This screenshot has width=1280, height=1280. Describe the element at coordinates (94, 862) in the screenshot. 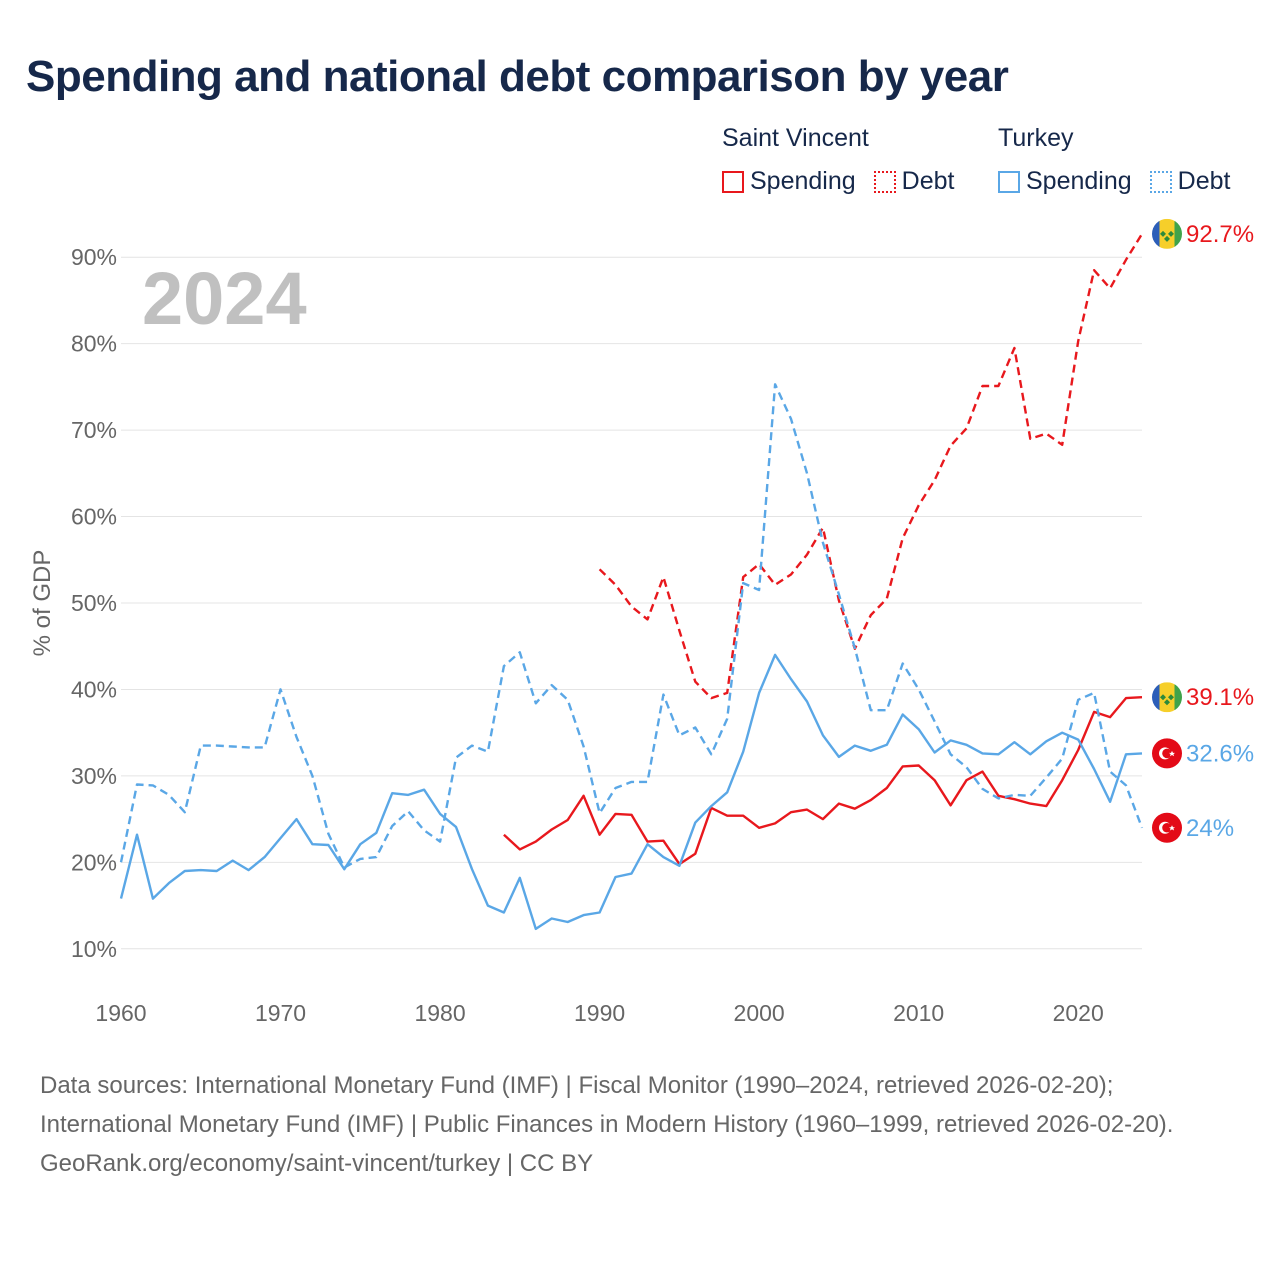

I see `y-tick-label: 20%` at that location.